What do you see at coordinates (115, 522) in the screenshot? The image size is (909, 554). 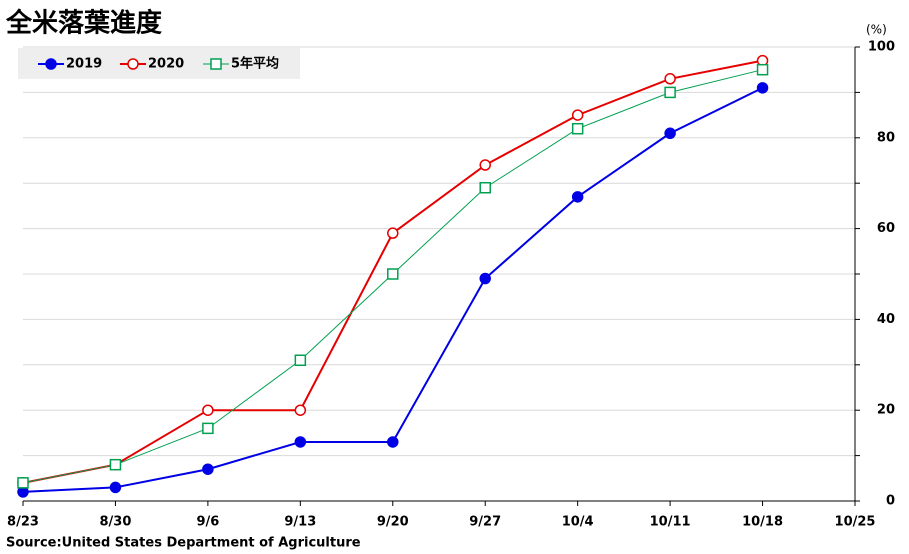 I see `x-tick-label: 8/30` at bounding box center [115, 522].